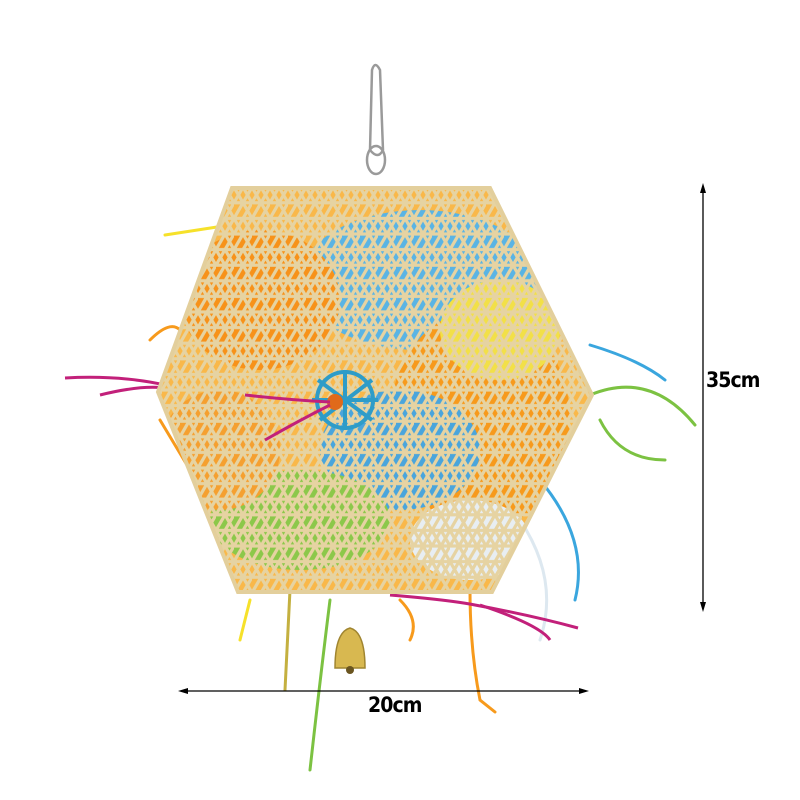 This screenshot has width=800, height=800. I want to click on wood-bead, so click(335, 402).